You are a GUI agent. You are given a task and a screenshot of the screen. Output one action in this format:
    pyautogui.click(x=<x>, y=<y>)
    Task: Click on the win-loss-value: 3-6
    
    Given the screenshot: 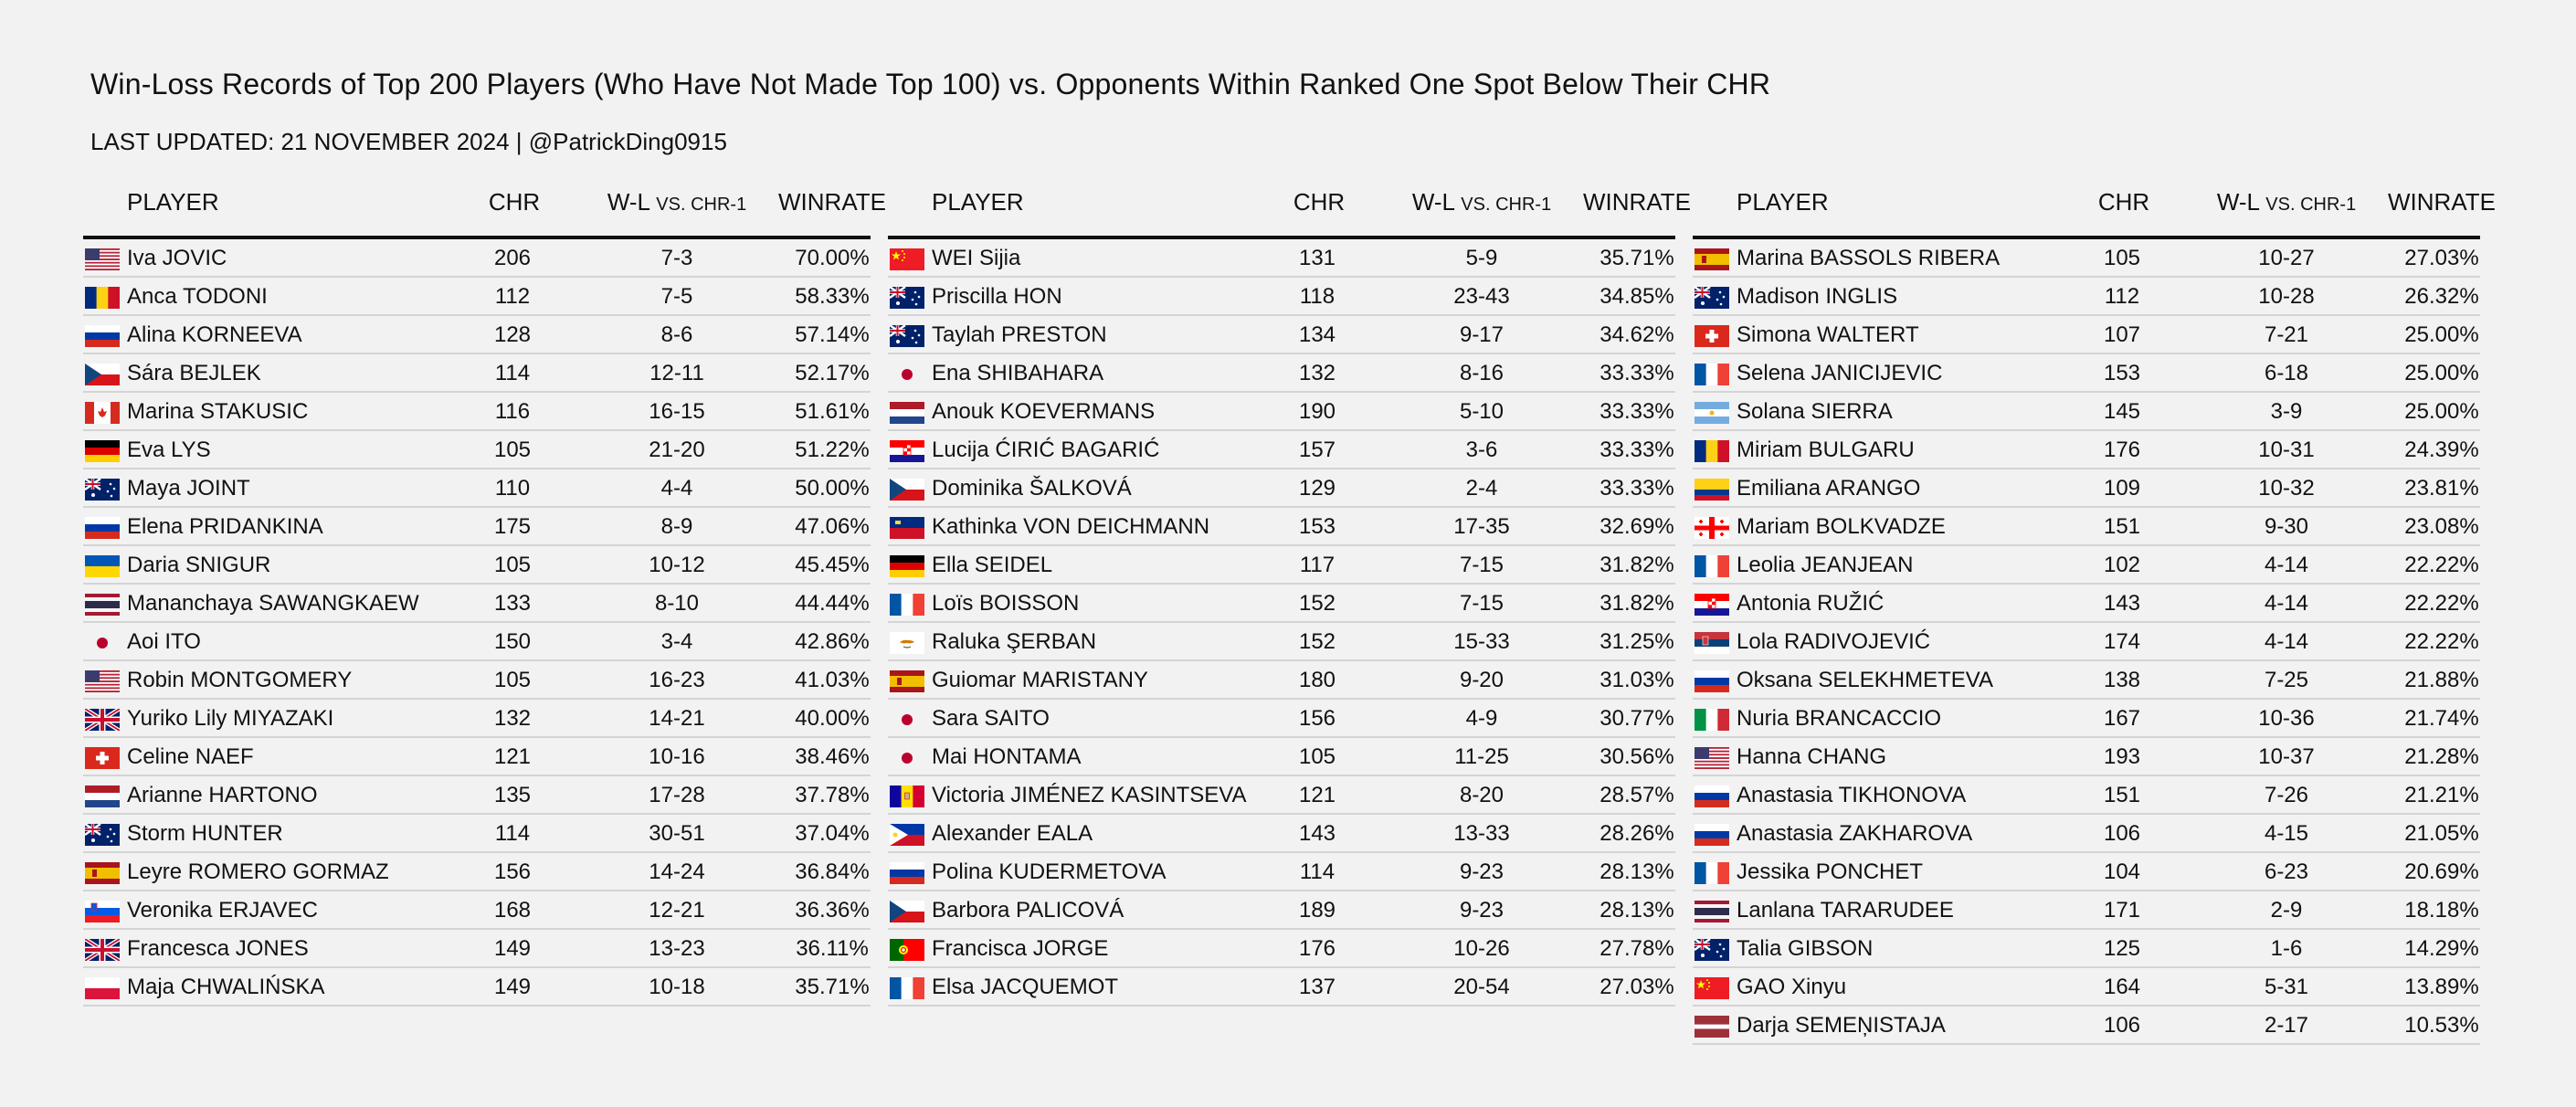 What is the action you would take?
    pyautogui.click(x=1481, y=450)
    